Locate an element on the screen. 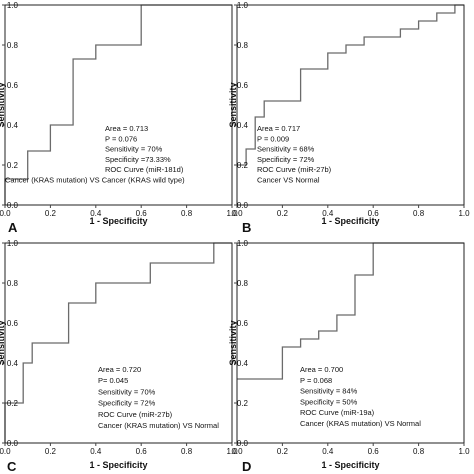 Image resolution: width=474 pixels, height=474 pixels. annotation-line: Area = 0.717 is located at coordinates (278, 128).